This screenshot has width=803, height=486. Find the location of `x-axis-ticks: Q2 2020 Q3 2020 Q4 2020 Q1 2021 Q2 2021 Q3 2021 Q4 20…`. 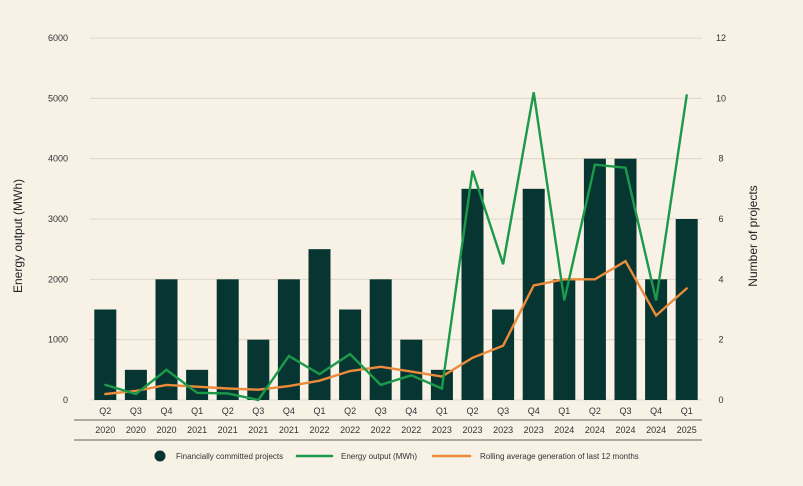

x-axis-ticks: Q2 2020 Q3 2020 Q4 2020 Q1 2021 Q2 2021 Q3 2021 Q4 20… is located at coordinates (388, 423).